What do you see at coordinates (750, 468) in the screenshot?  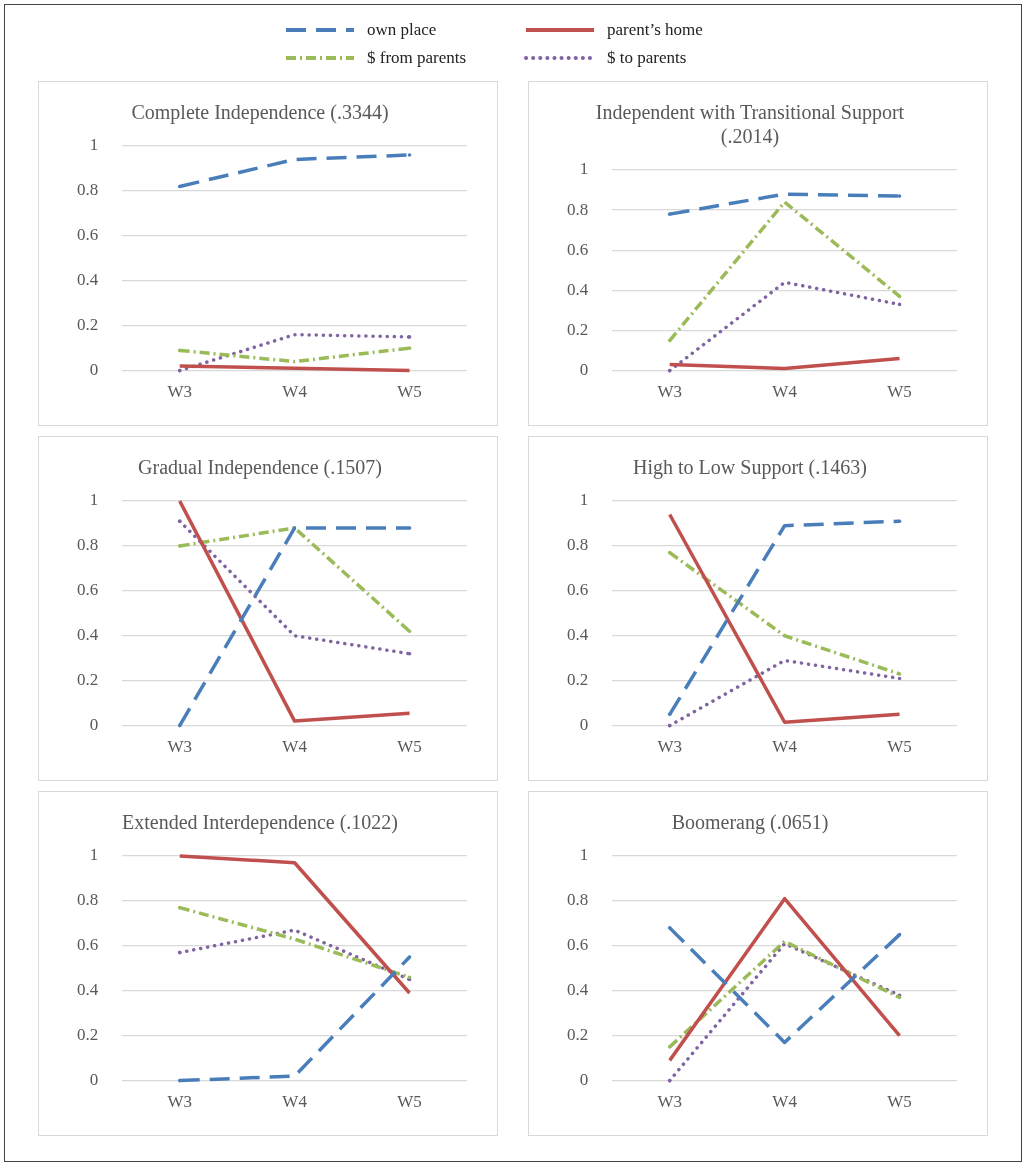 I see `chart-title: High to Low Support (.1463)` at bounding box center [750, 468].